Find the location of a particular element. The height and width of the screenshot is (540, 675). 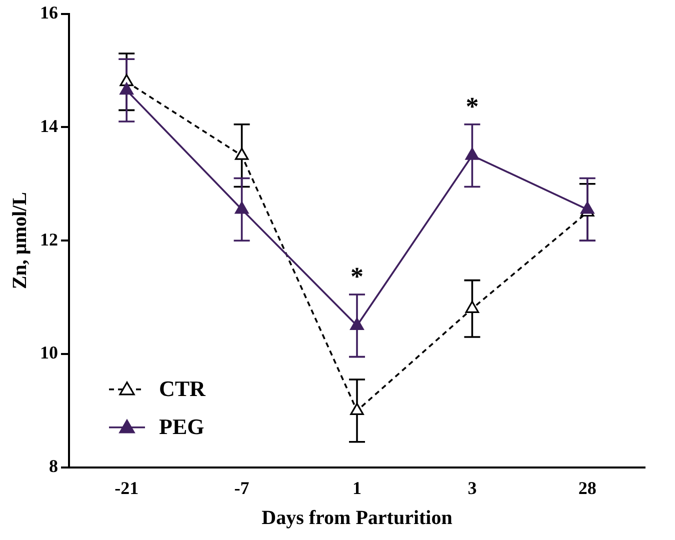

y-tick-label: 8 is located at coordinates (53, 466).